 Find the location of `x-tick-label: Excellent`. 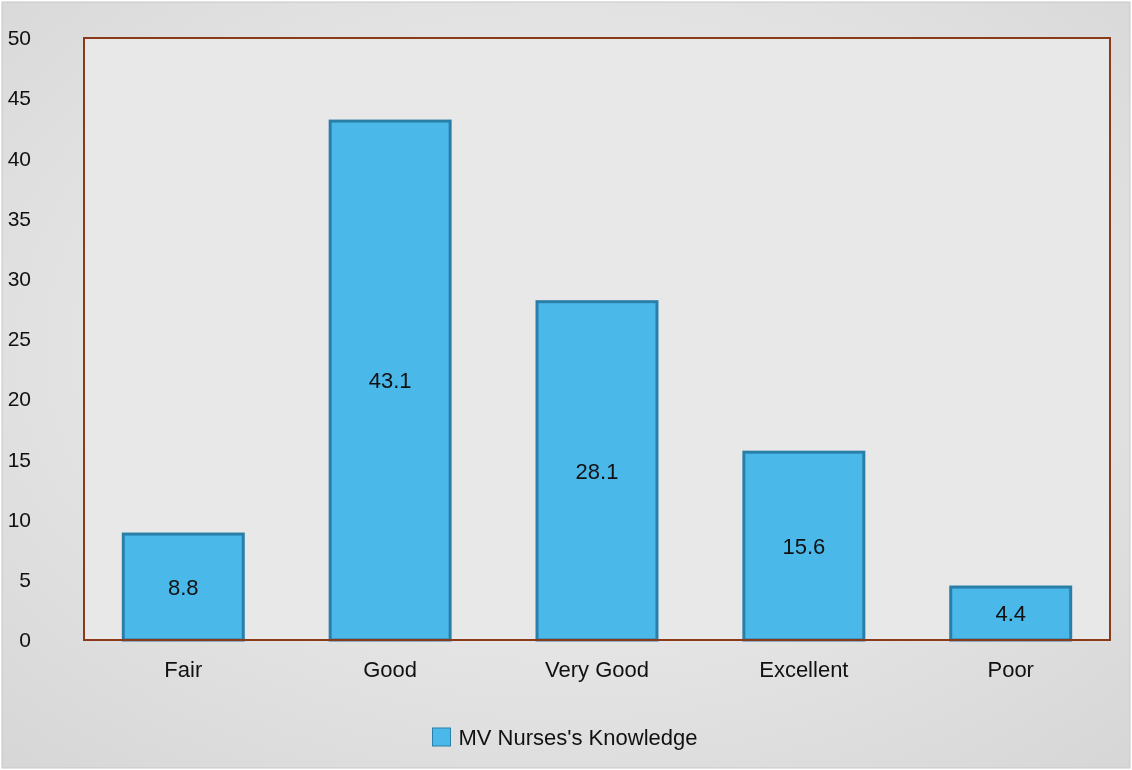

x-tick-label: Excellent is located at coordinates (804, 669).